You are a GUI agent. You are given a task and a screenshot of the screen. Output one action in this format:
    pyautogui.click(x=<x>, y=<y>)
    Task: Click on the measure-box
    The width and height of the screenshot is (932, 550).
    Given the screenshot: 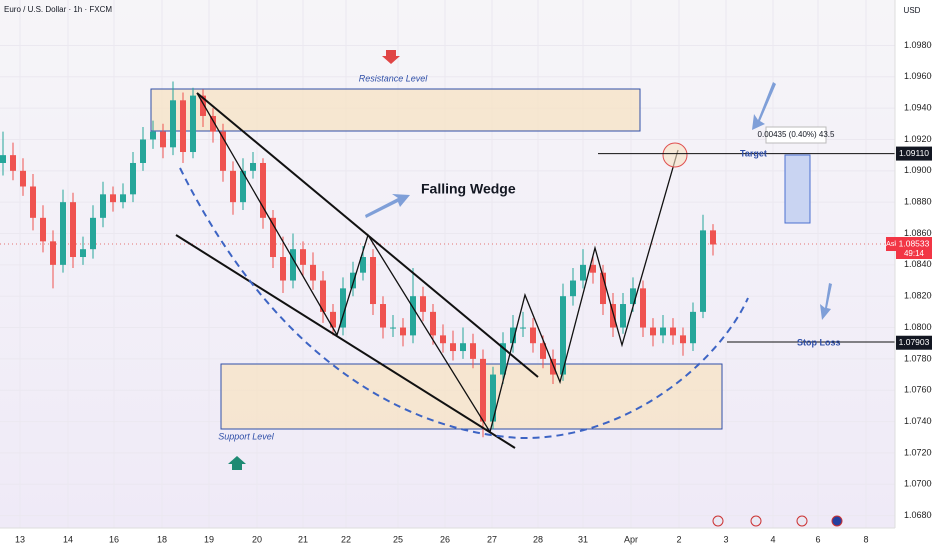 What is the action you would take?
    pyautogui.click(x=797, y=189)
    